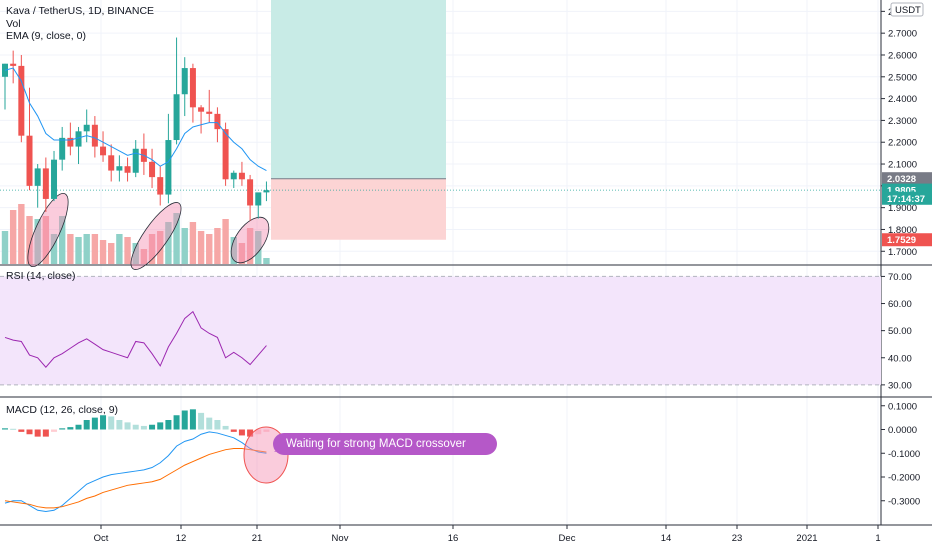  I want to click on price-tag-text: 1.9805, so click(902, 191).